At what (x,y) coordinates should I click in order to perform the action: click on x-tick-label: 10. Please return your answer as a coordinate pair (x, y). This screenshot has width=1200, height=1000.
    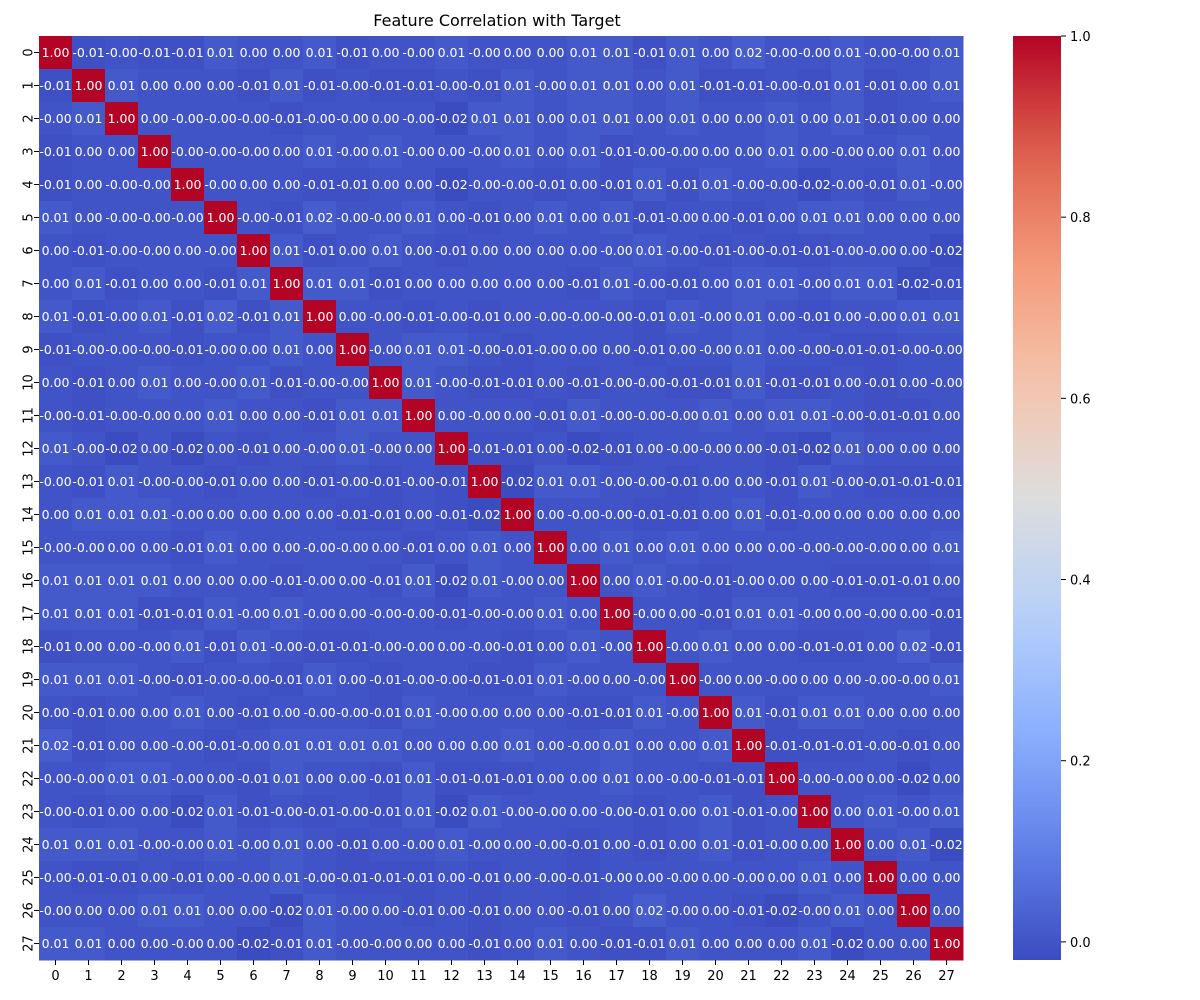
    Looking at the image, I should click on (385, 976).